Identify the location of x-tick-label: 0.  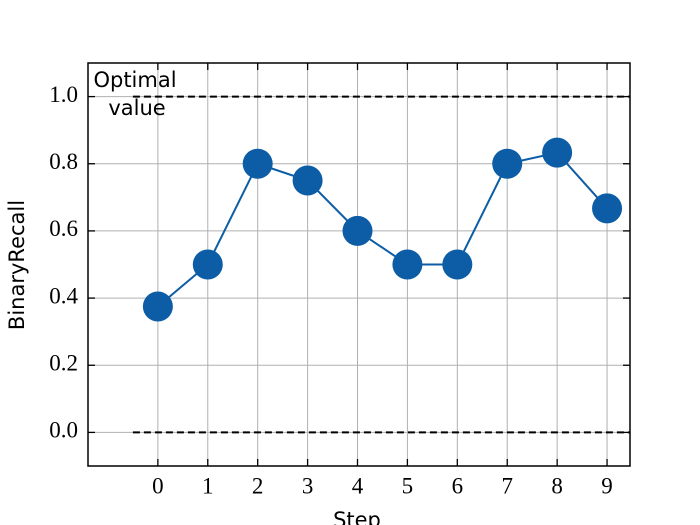
(158, 485).